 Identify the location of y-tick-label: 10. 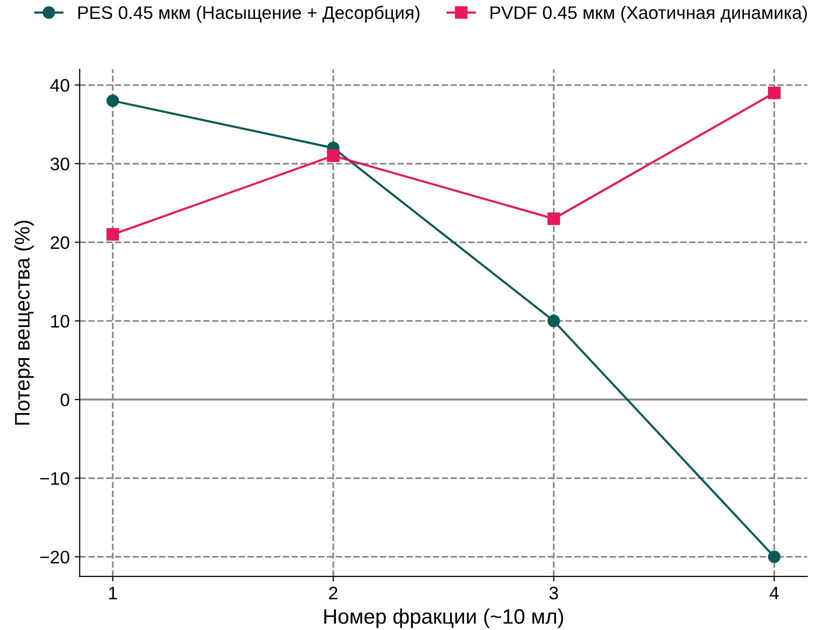
(60, 321).